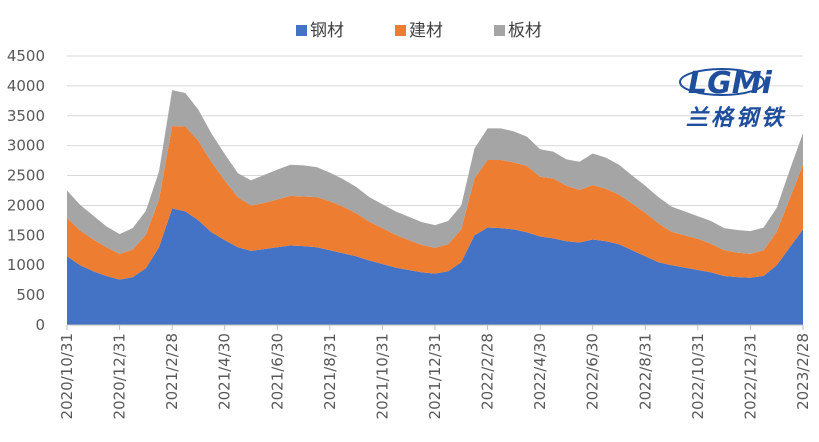 The image size is (819, 442). I want to click on brand-logo-text: LGMi, so click(730, 83).